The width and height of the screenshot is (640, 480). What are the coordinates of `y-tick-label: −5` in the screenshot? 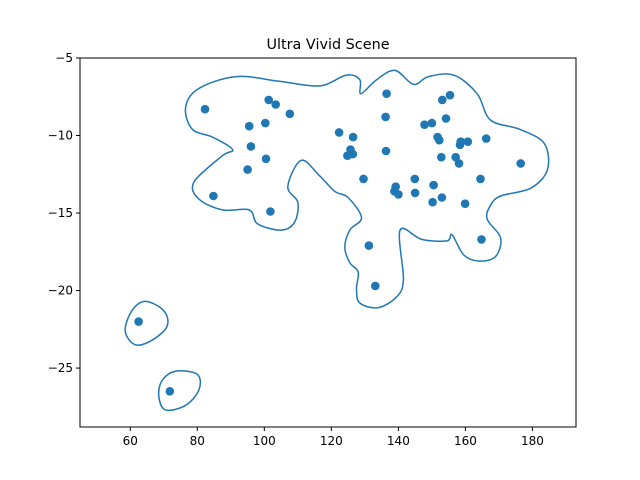 It's located at (64, 58).